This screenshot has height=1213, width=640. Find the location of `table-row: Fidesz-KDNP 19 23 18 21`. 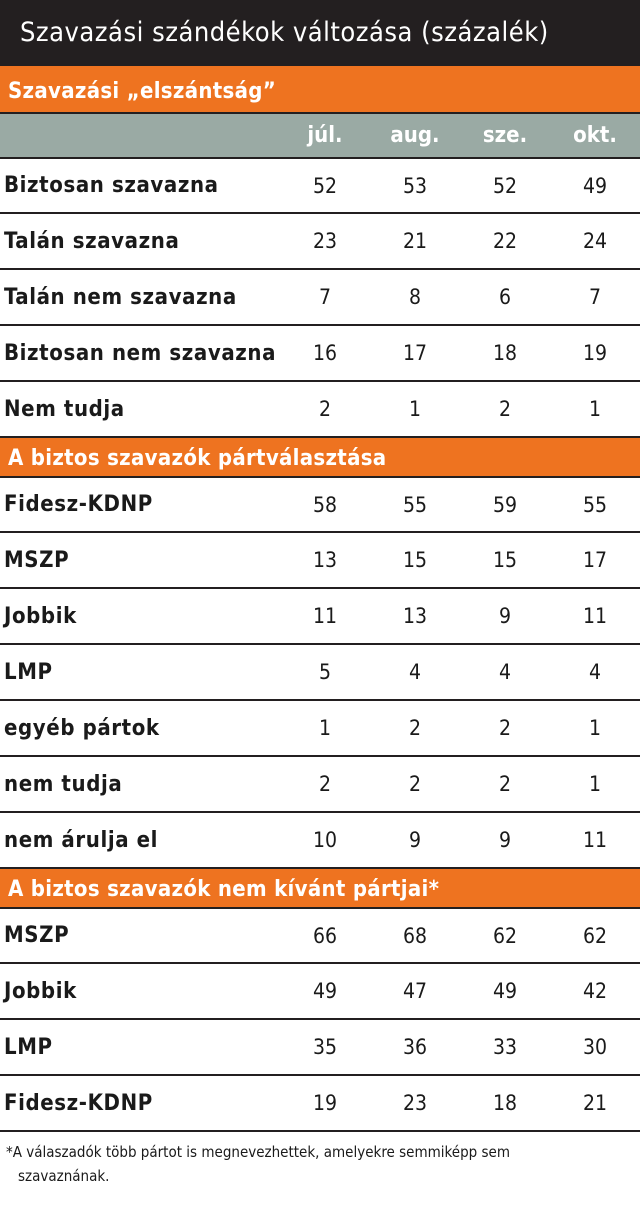

table-row: Fidesz-KDNP 19 23 18 21 is located at coordinates (320, 1104).